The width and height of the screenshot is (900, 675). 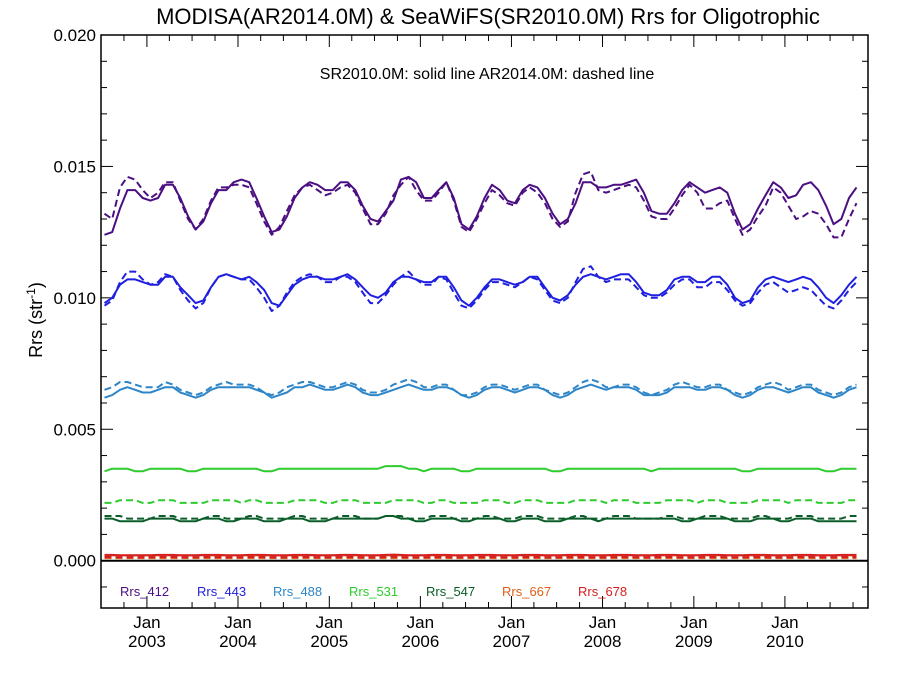 What do you see at coordinates (221, 591) in the screenshot?
I see `legend-entry-rrs-443: Rrs_443` at bounding box center [221, 591].